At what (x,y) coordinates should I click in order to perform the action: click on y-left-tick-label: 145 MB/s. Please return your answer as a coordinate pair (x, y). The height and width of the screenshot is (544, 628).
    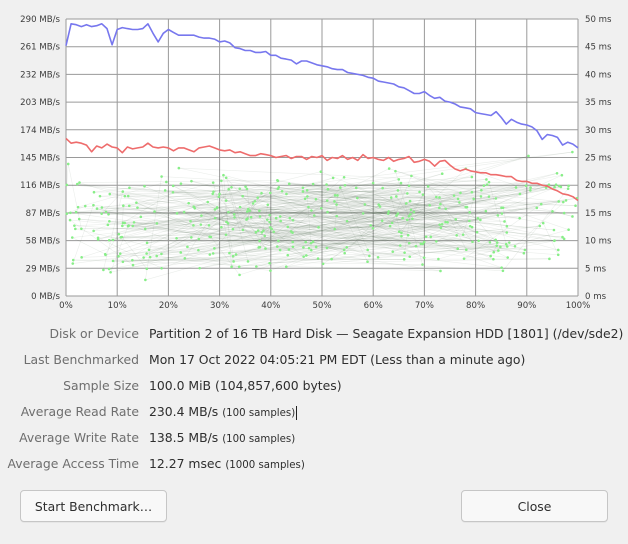
    Looking at the image, I should click on (40, 159).